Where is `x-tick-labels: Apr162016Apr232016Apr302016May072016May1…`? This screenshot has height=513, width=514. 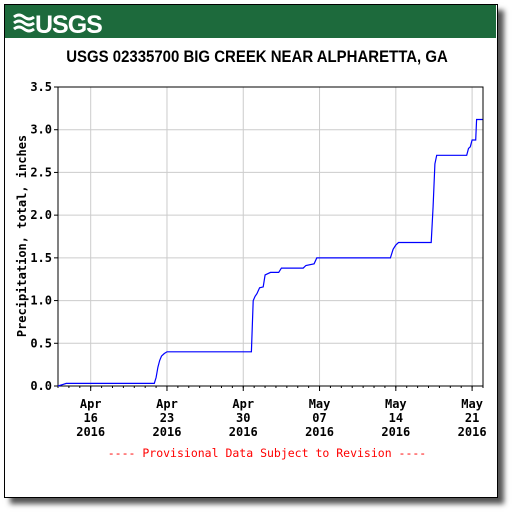
x-tick-labels: Apr162016Apr232016Apr302016May072016May1… is located at coordinates (272, 412).